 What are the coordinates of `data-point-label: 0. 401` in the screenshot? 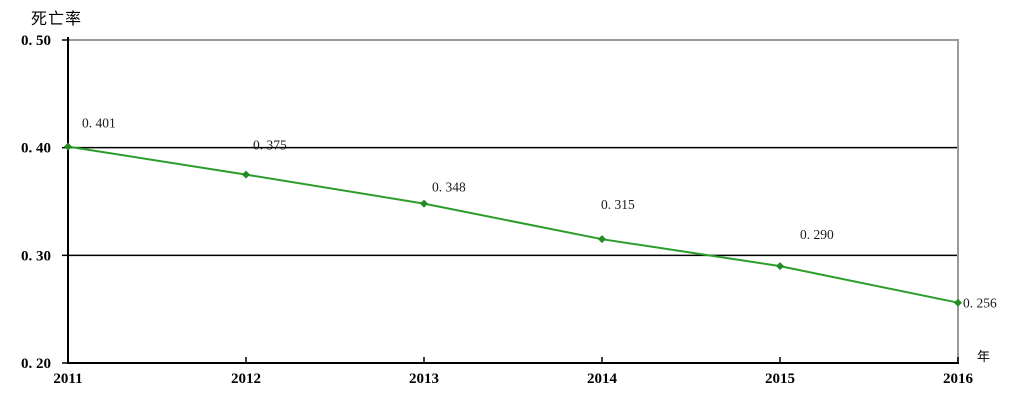 It's located at (99, 123).